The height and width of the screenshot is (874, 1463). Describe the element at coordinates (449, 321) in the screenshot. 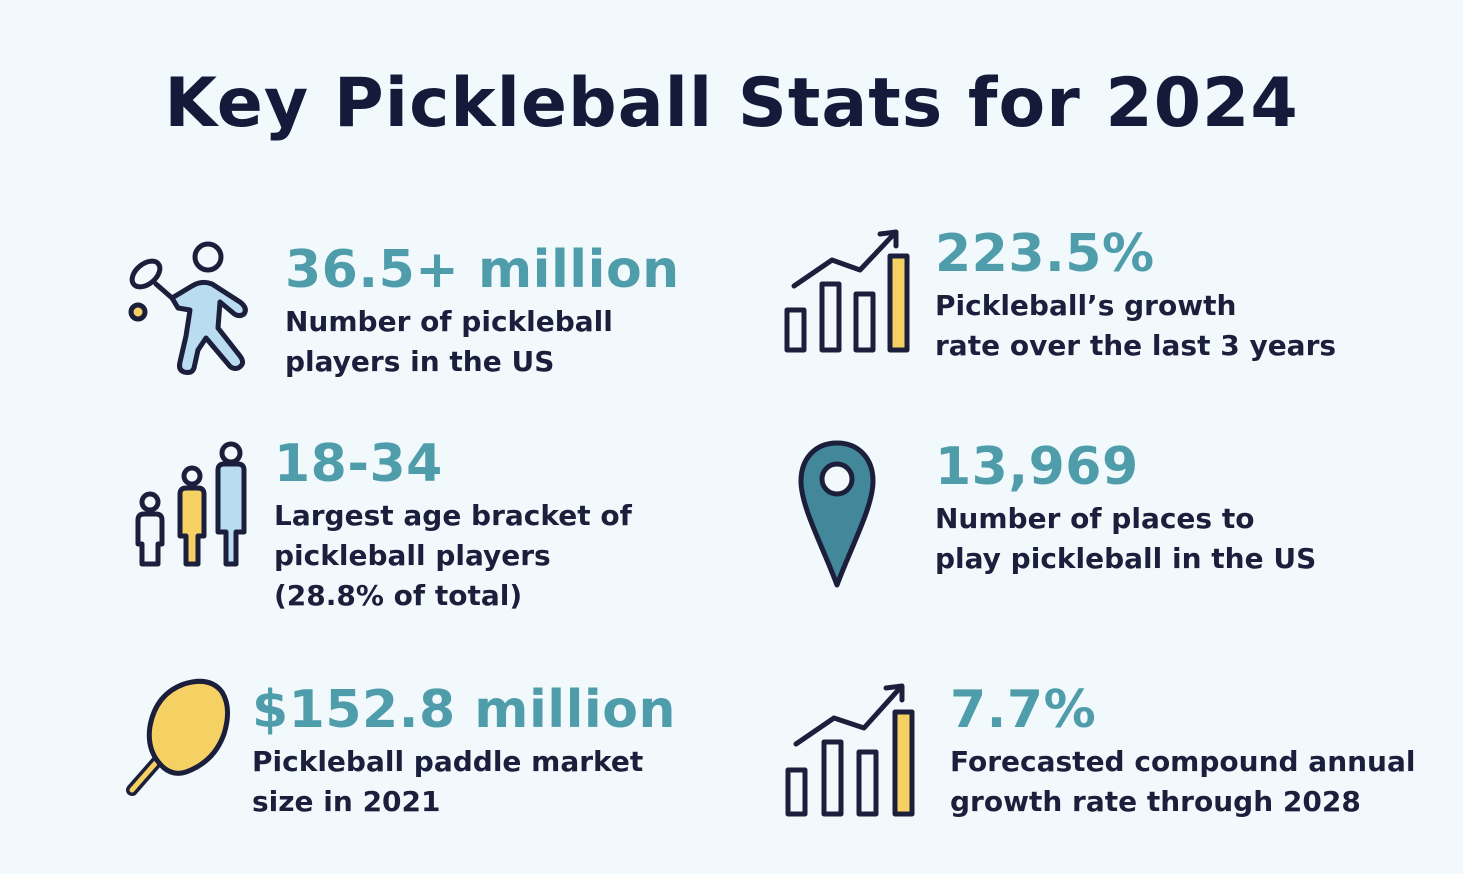

I see `stat-description-line: Number of pickleball` at that location.